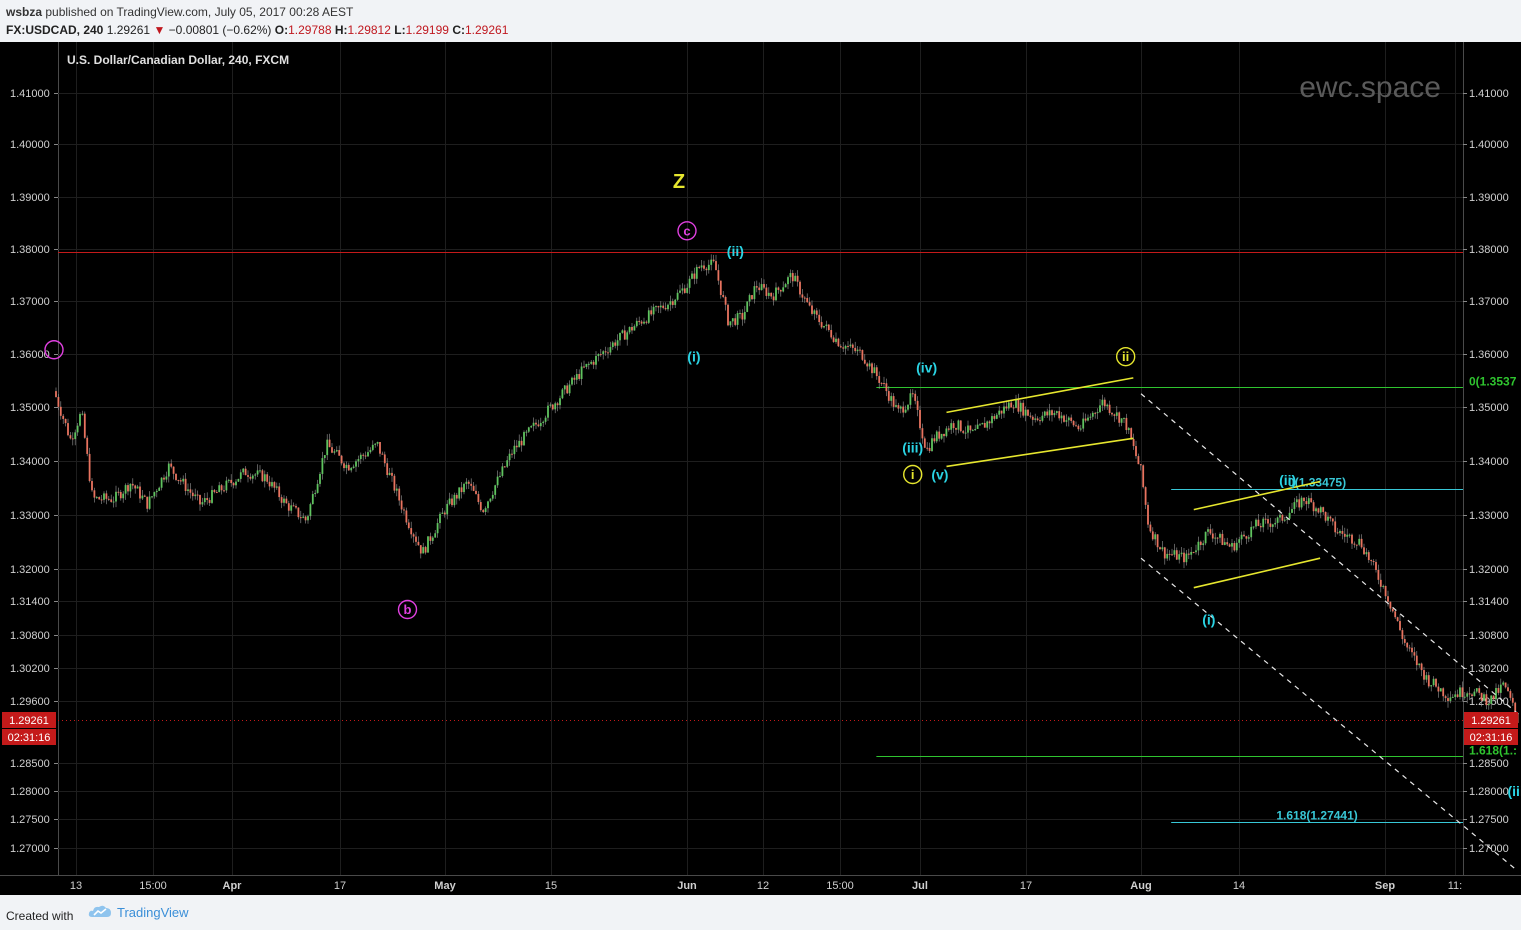 The width and height of the screenshot is (1521, 930). Describe the element at coordinates (1489, 198) in the screenshot. I see `y-tick-label-right: 1.39000` at that location.